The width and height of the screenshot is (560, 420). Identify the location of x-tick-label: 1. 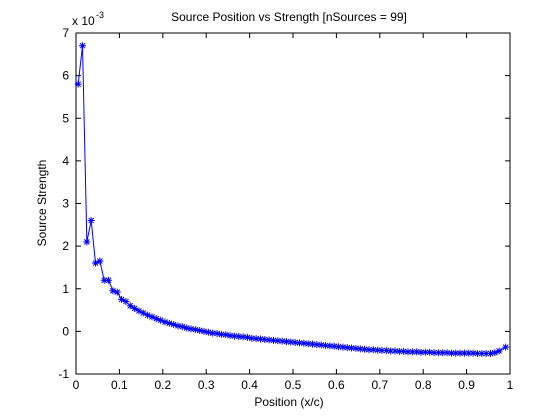
(510, 385).